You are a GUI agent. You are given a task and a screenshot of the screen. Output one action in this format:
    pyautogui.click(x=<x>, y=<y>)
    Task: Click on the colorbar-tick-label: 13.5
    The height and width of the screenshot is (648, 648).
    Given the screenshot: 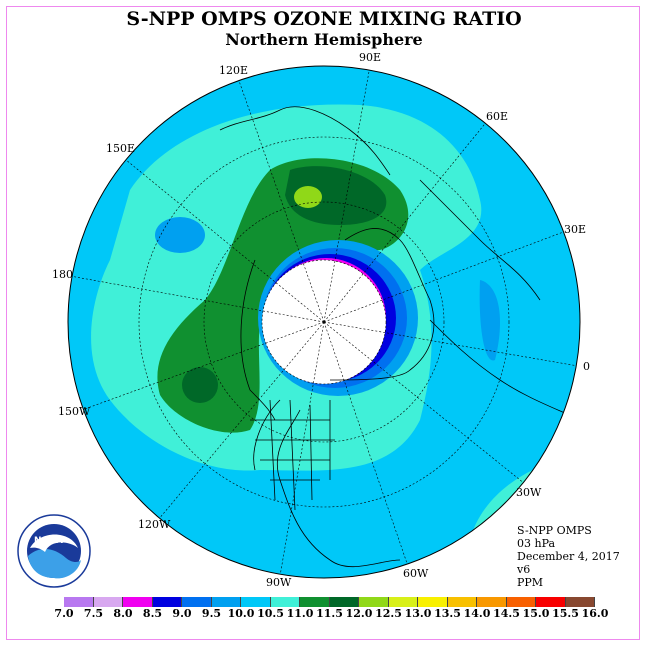 What is the action you would take?
    pyautogui.click(x=447, y=613)
    